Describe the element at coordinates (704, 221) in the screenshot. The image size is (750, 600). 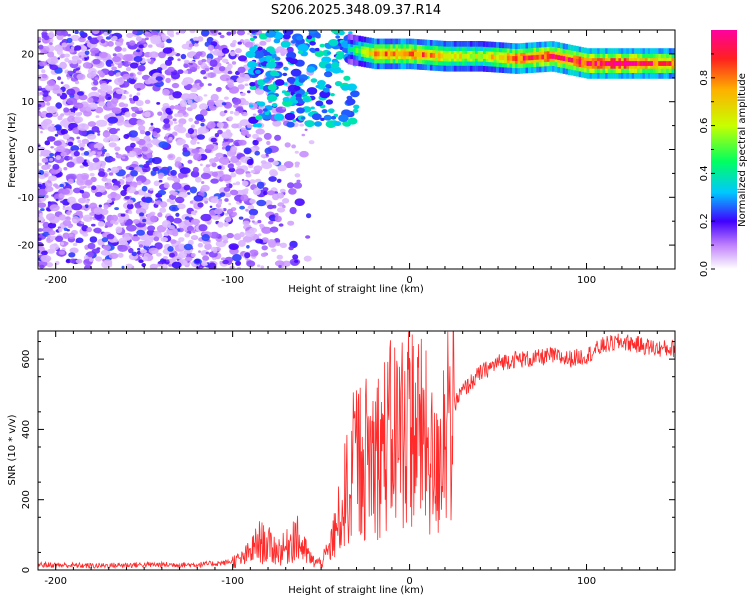
I see `colorbar-tick-label: 0.2` at that location.